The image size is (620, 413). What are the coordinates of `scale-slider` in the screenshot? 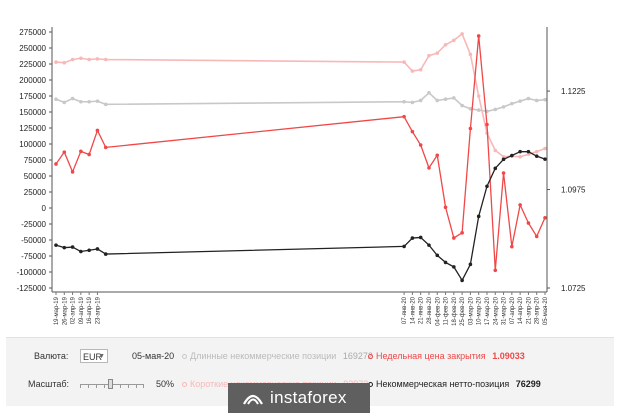 It's located at (112, 384).